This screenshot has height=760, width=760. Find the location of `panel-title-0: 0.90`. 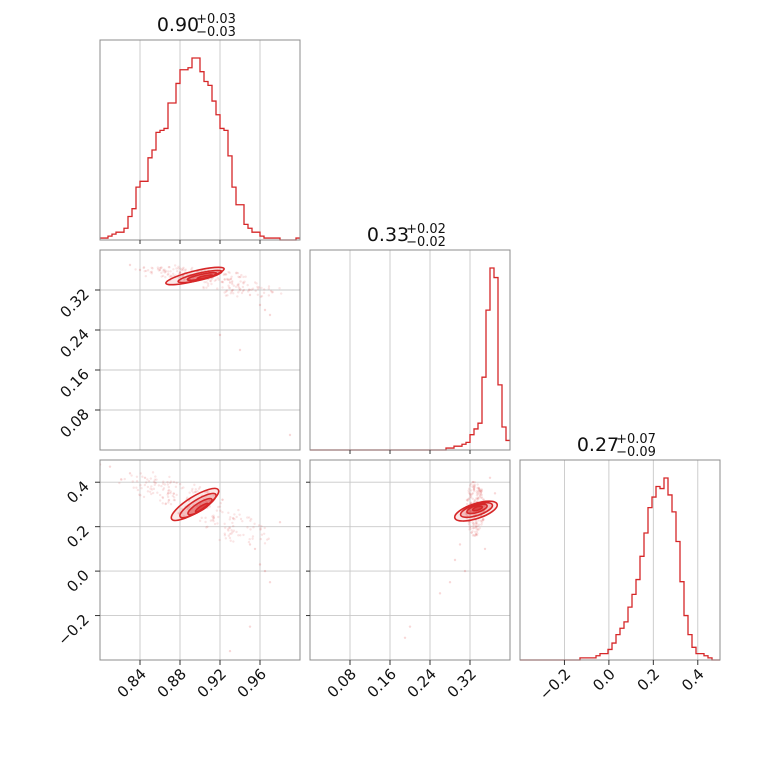

panel-title-0: 0.90 is located at coordinates (178, 25).